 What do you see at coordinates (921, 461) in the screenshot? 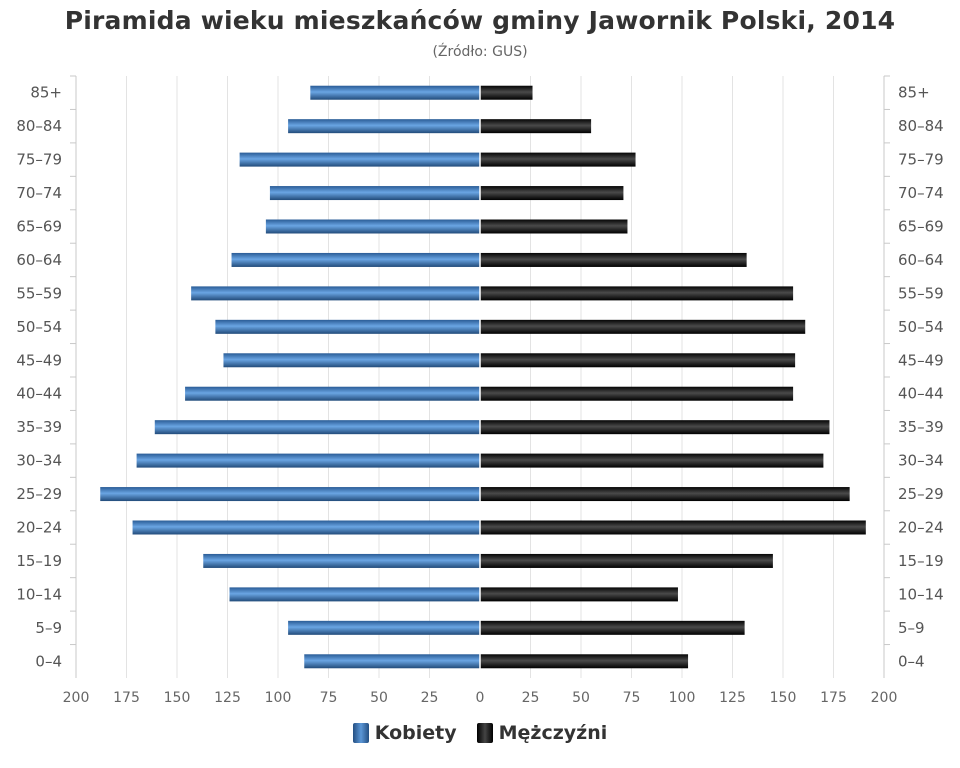
I see `category-label-right: 30–34` at bounding box center [921, 461].